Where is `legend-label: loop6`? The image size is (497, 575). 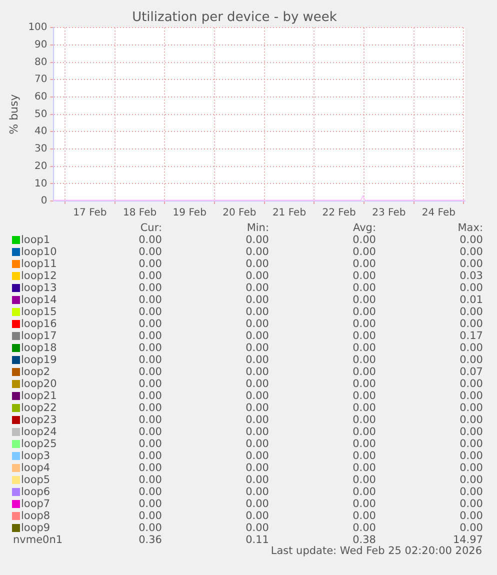 legend-label: loop6 is located at coordinates (35, 492).